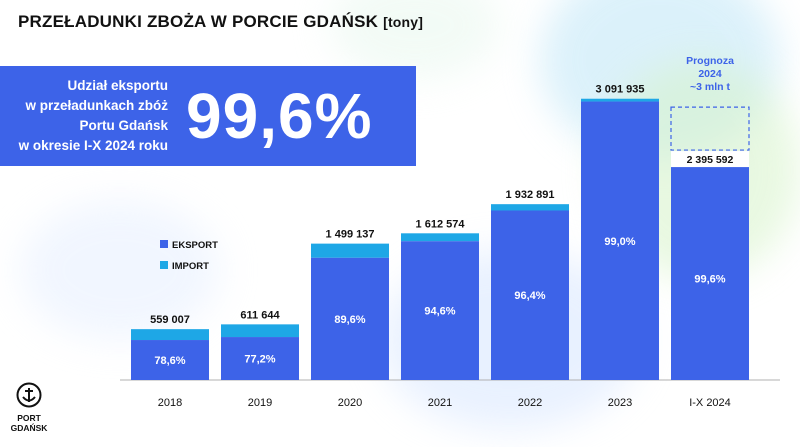 This screenshot has height=447, width=800. What do you see at coordinates (29, 428) in the screenshot?
I see `logo-line: GDAŃSK` at bounding box center [29, 428].